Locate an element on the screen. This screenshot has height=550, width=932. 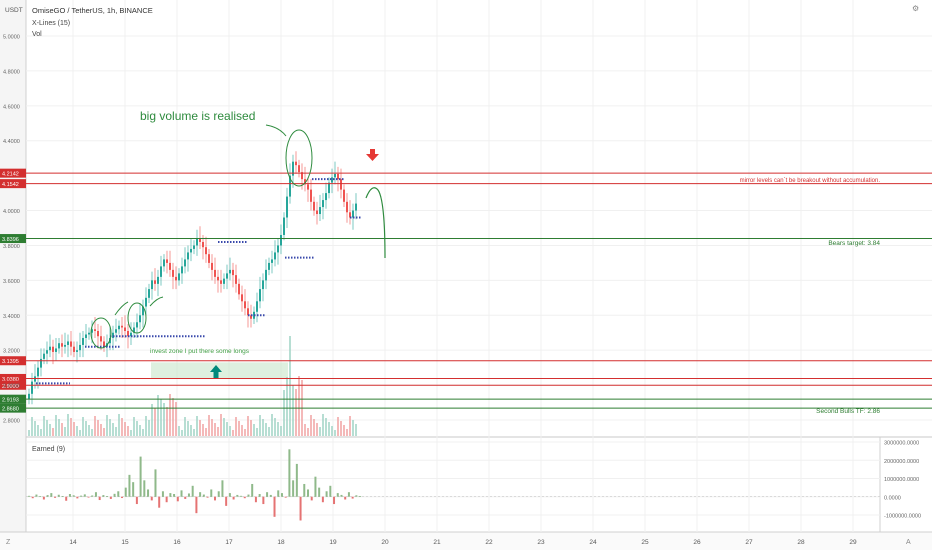
x-tick-label: 21 is located at coordinates (437, 542).